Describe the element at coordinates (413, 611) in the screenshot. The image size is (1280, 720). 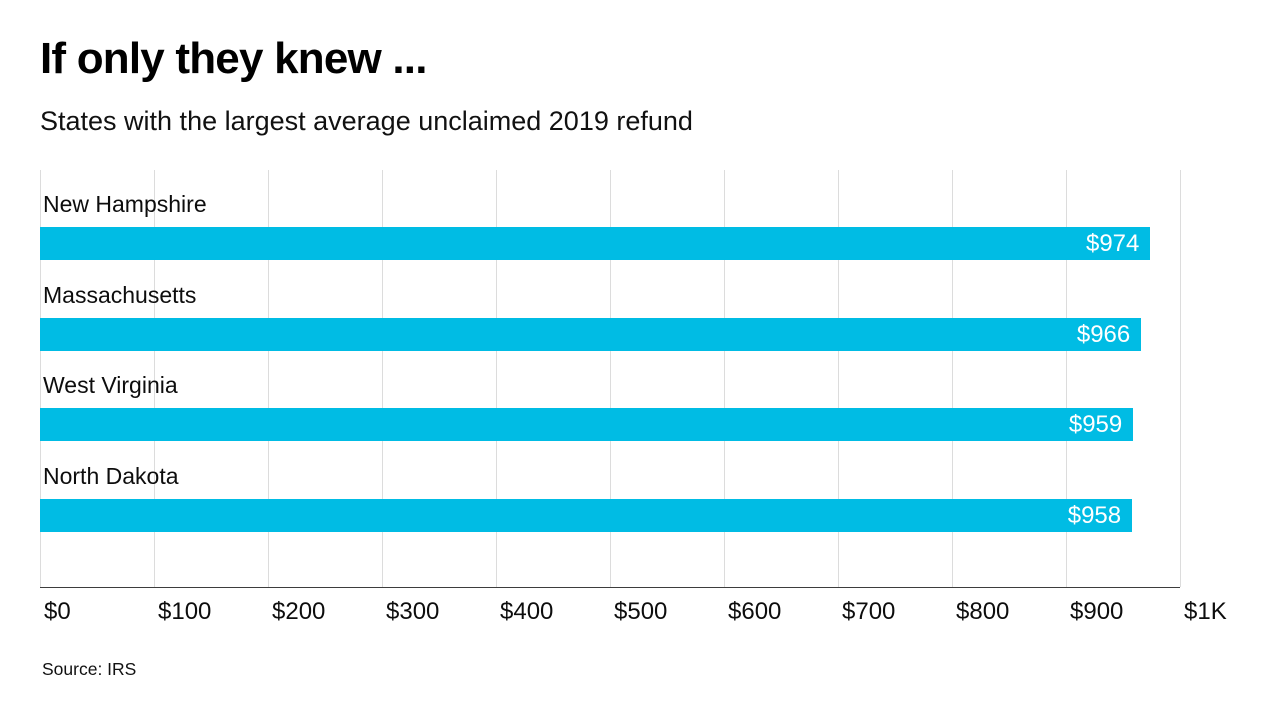
I see `x-tick-label: $300` at that location.